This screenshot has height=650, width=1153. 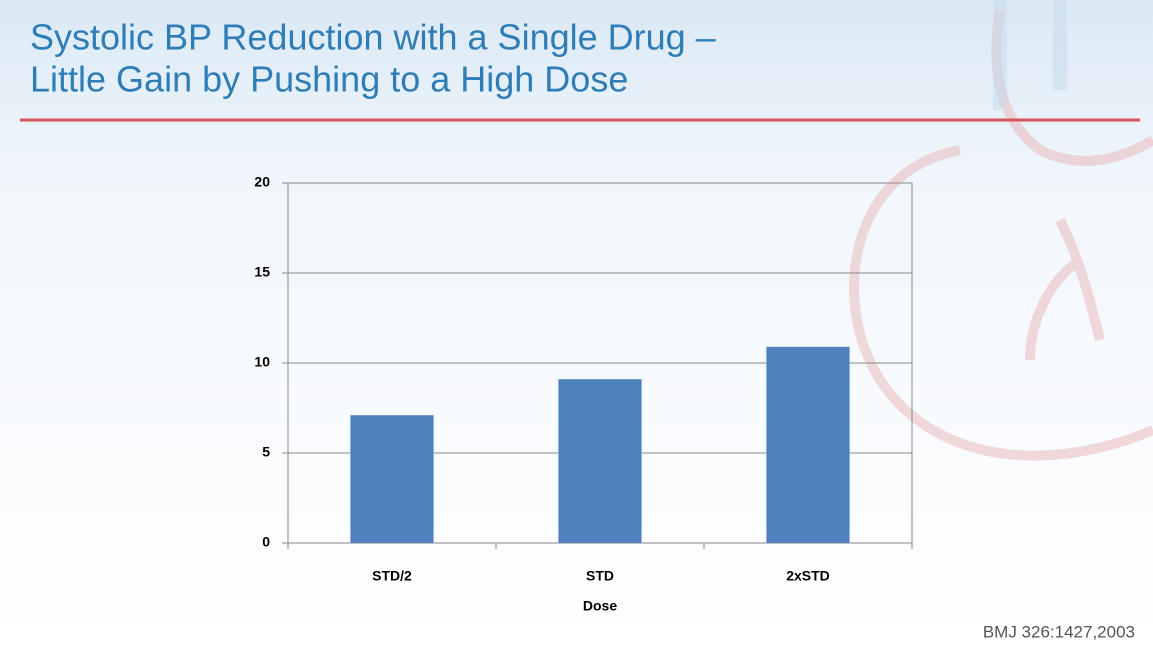 What do you see at coordinates (1030, 55) in the screenshot?
I see `vessel-decoration` at bounding box center [1030, 55].